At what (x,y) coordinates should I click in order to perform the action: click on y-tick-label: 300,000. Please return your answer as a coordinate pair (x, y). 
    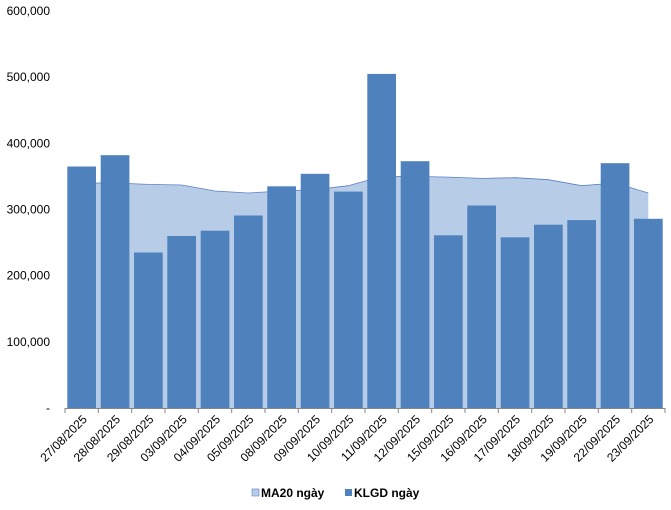
    Looking at the image, I should click on (29, 210).